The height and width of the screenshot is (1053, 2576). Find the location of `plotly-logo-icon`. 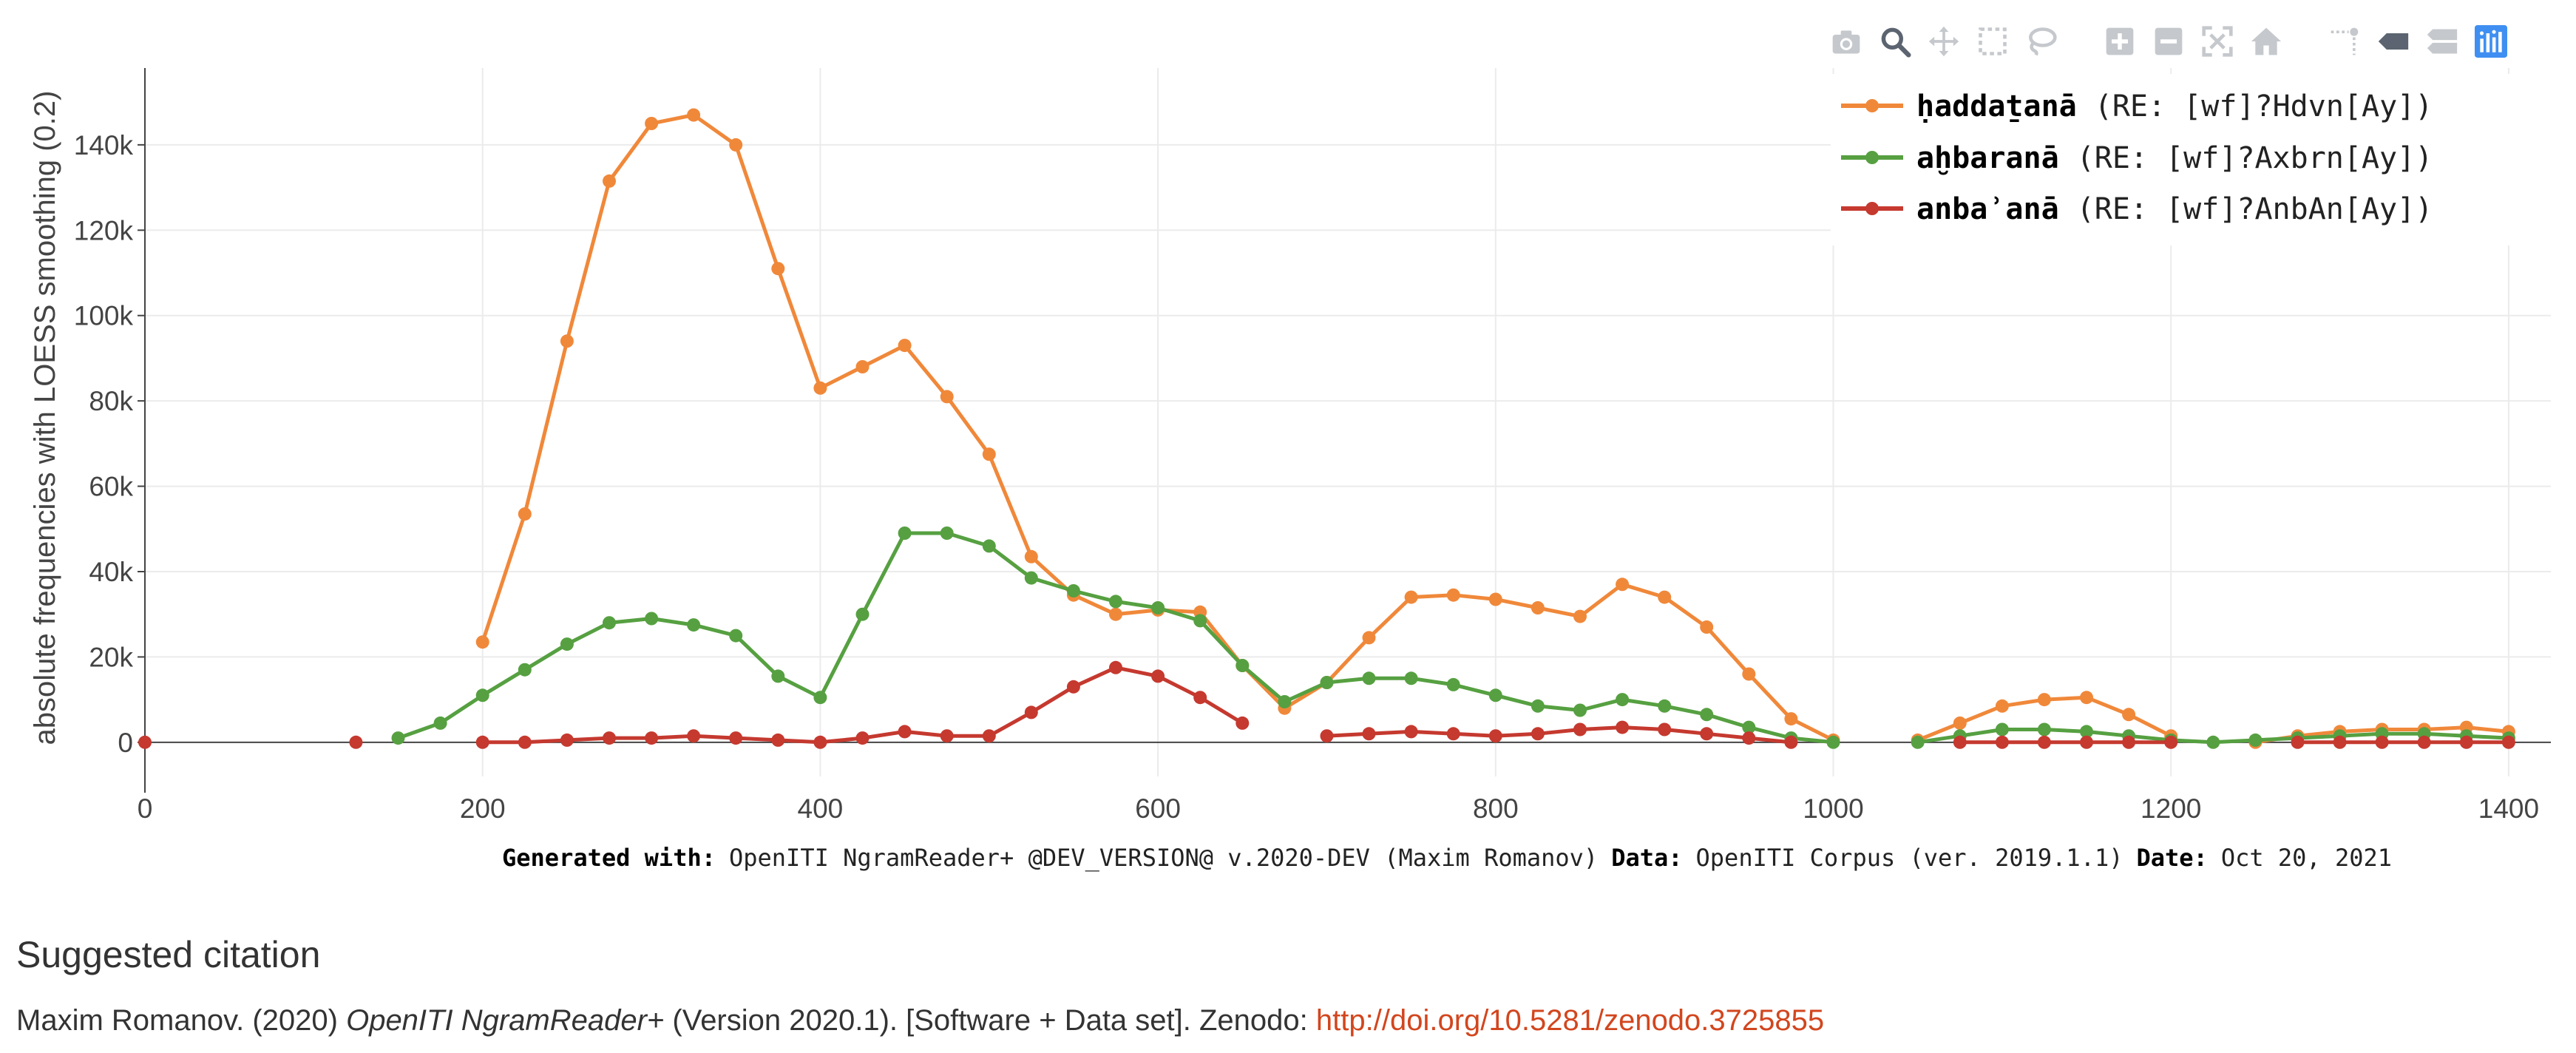

plotly-logo-icon is located at coordinates (2491, 41).